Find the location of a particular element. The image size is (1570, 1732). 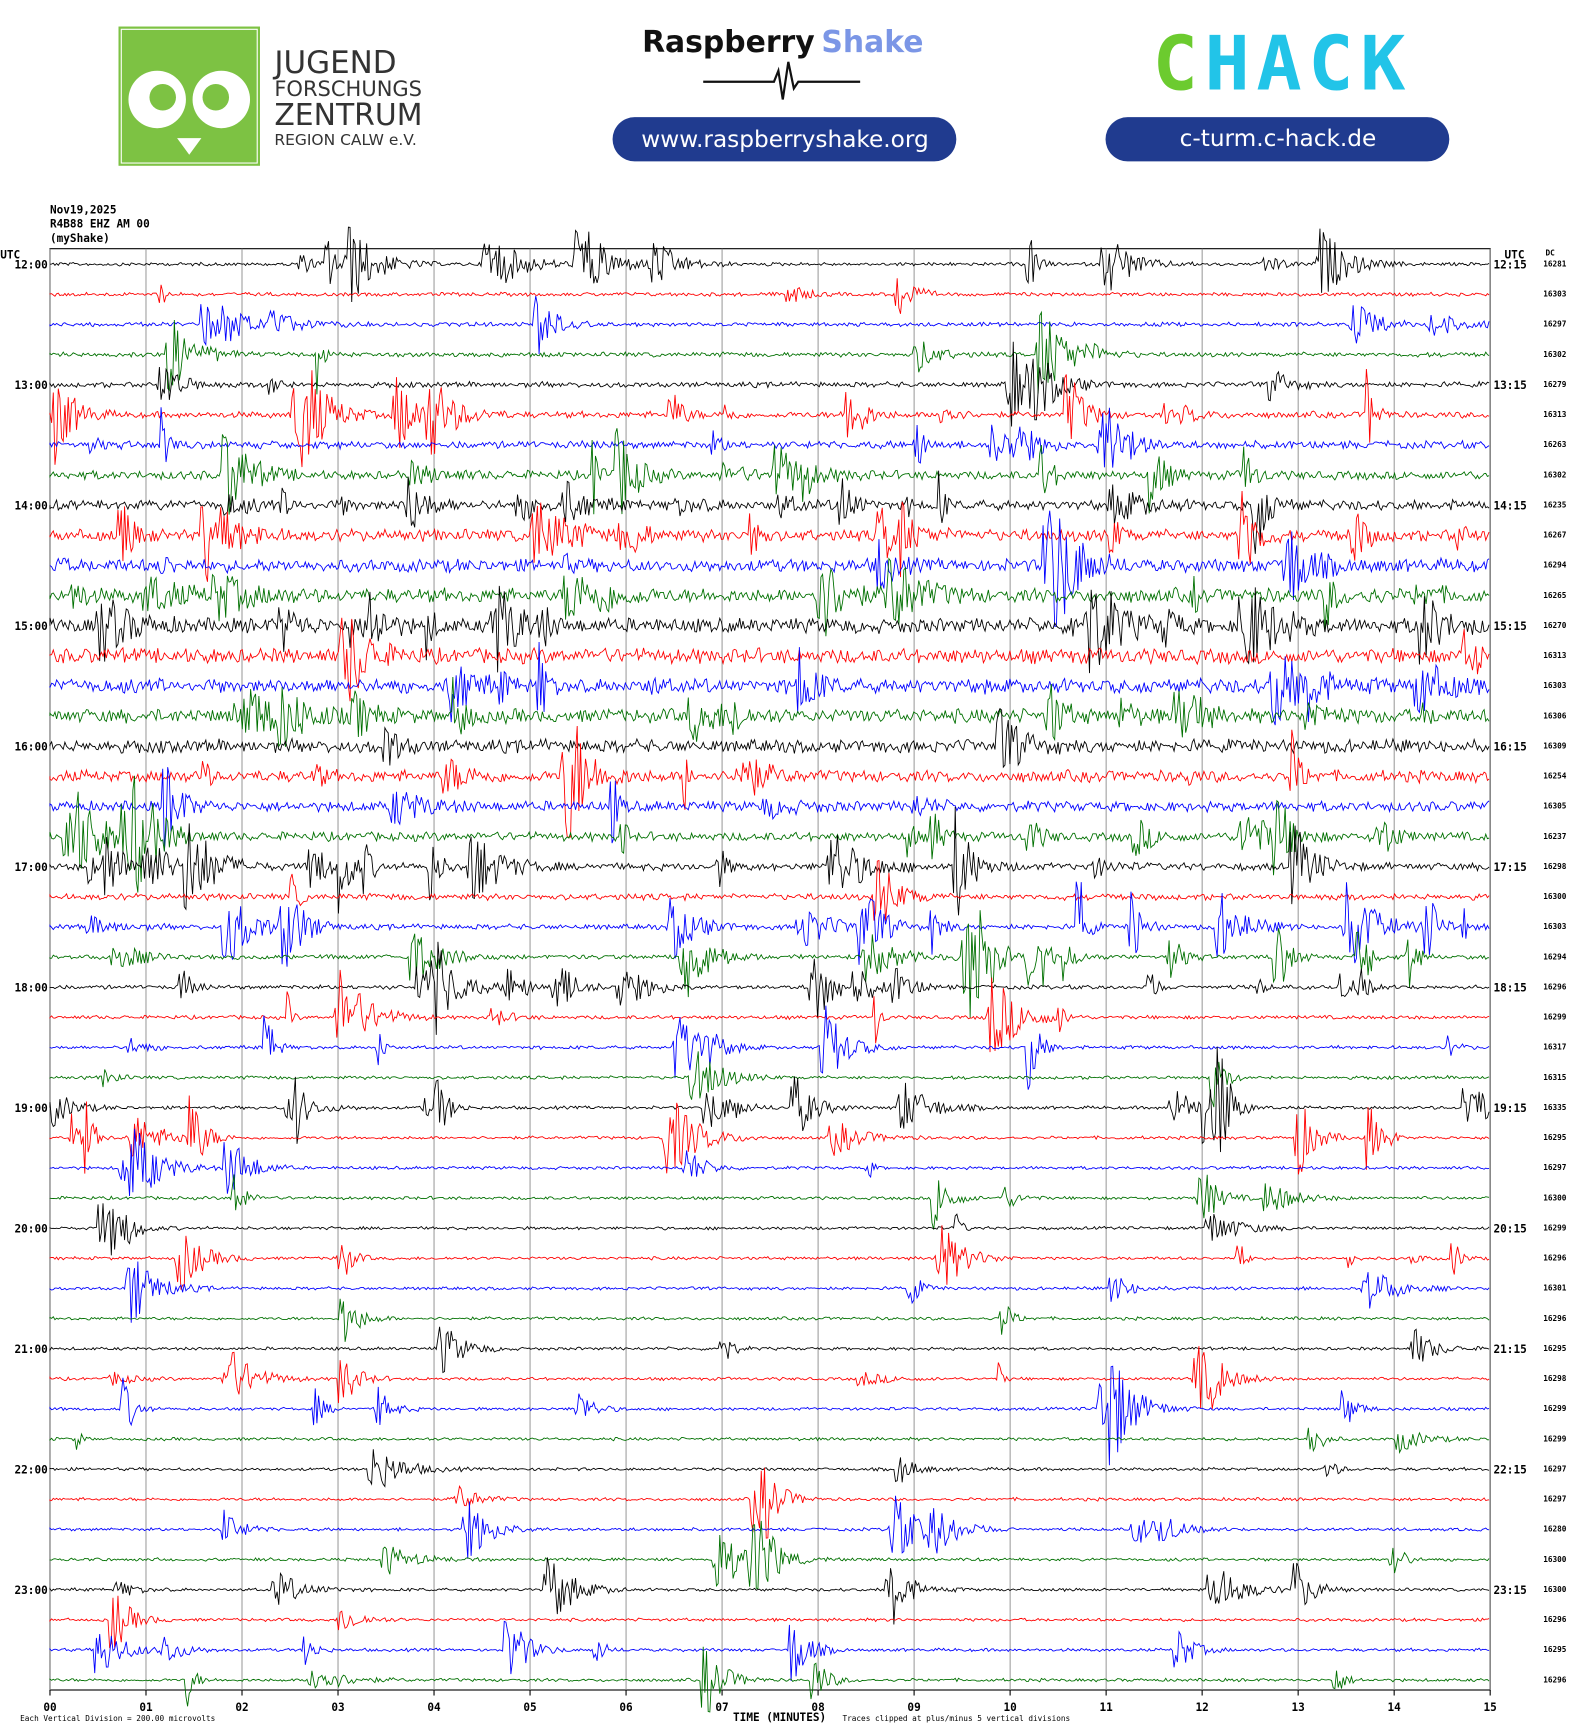

left-label: 17:00 is located at coordinates (31, 867).